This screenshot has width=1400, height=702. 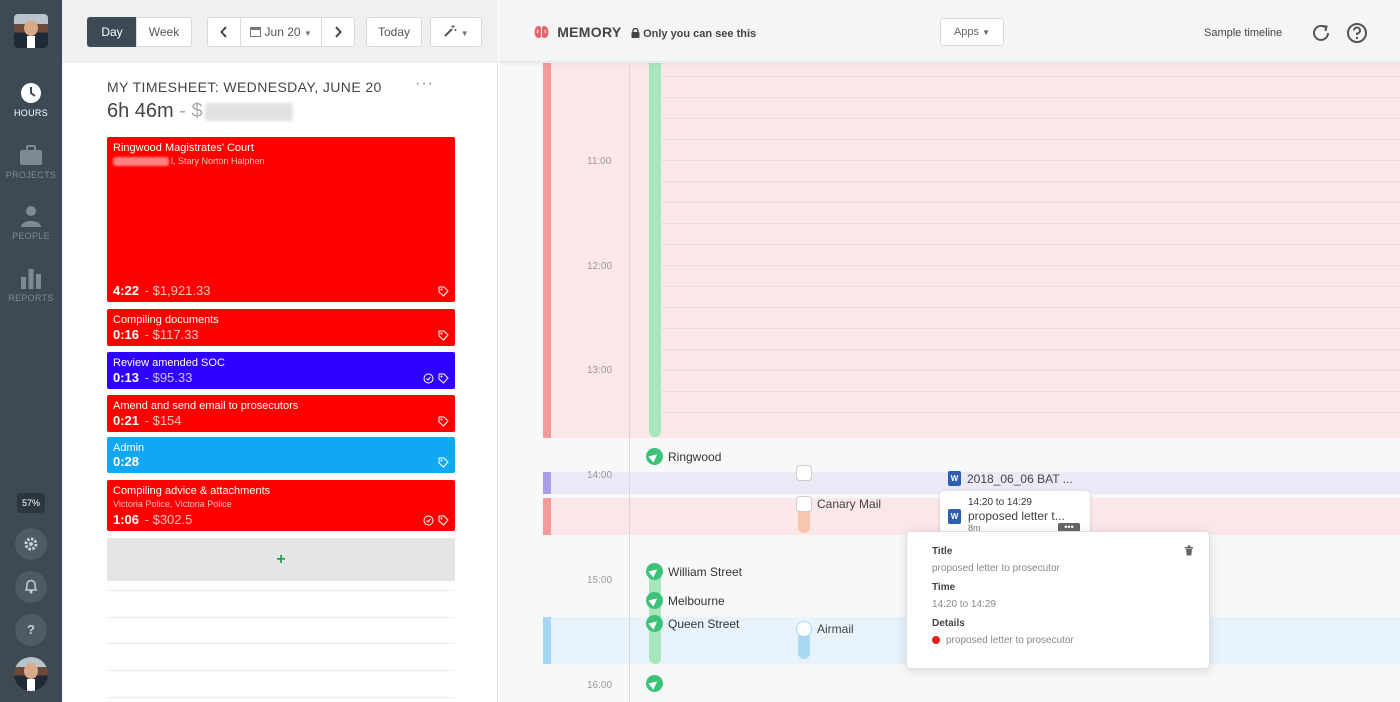 I want to click on app-item, so click(x=806, y=473).